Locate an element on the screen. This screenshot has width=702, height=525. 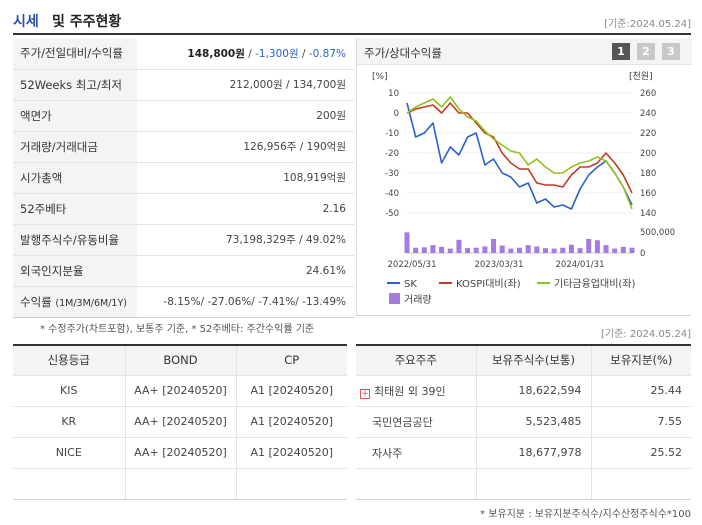
agency-cell: KR is located at coordinates (69, 422).